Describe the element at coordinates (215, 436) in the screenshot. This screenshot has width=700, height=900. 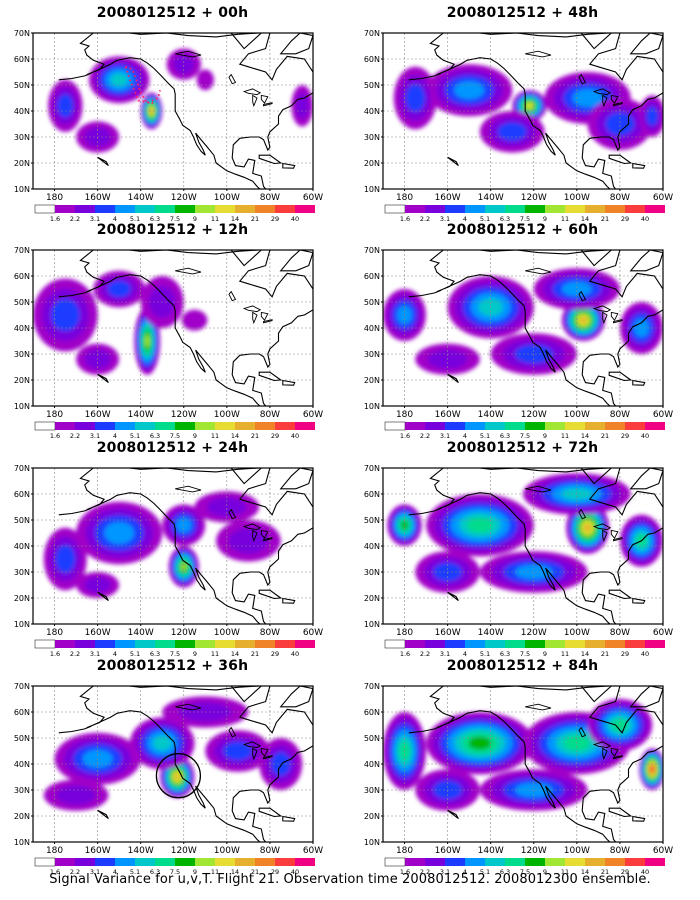
I see `colorbar-label: 11` at that location.